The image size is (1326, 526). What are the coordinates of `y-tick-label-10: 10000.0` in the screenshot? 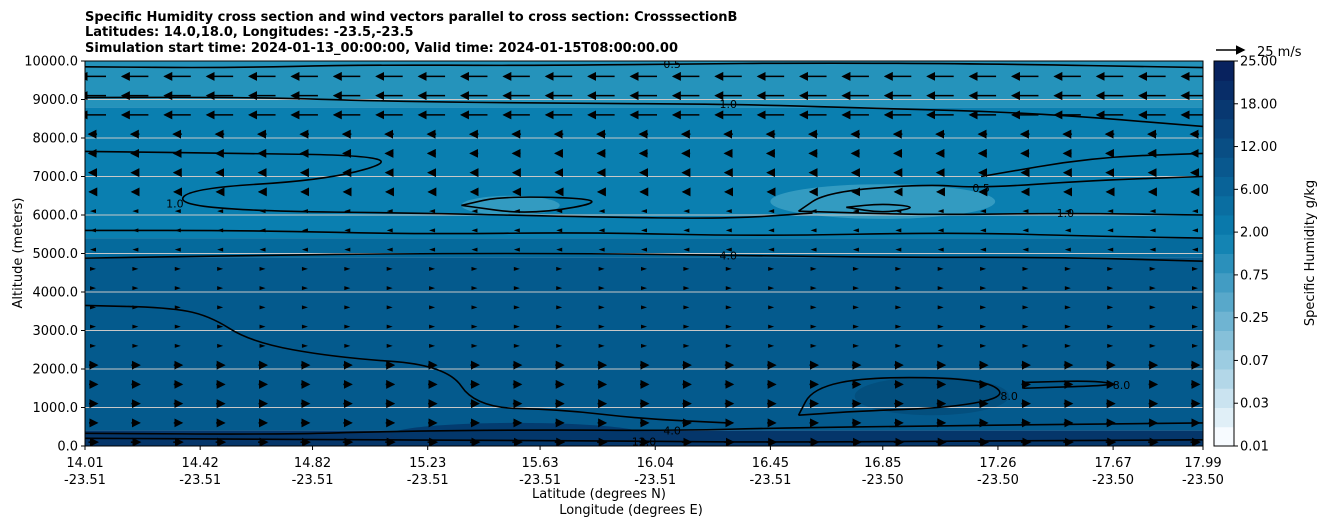 It's located at (51, 62).